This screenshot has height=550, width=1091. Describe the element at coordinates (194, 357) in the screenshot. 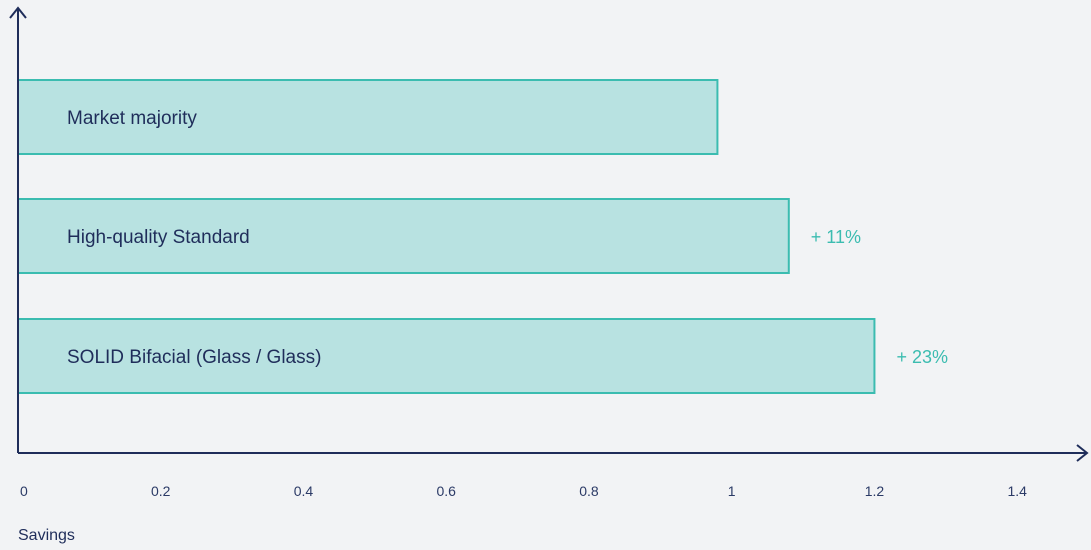

I see `bar-label-2: SOLID Bifacial (Glass / Glass)` at that location.